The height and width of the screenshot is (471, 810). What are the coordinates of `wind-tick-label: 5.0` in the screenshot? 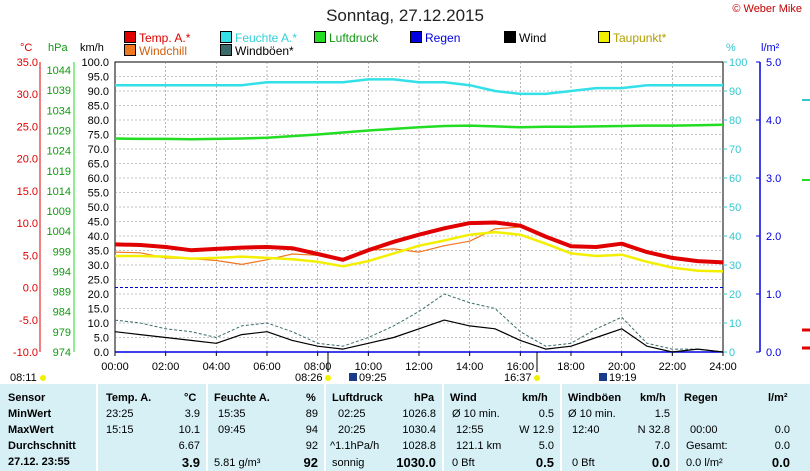 It's located at (101, 339).